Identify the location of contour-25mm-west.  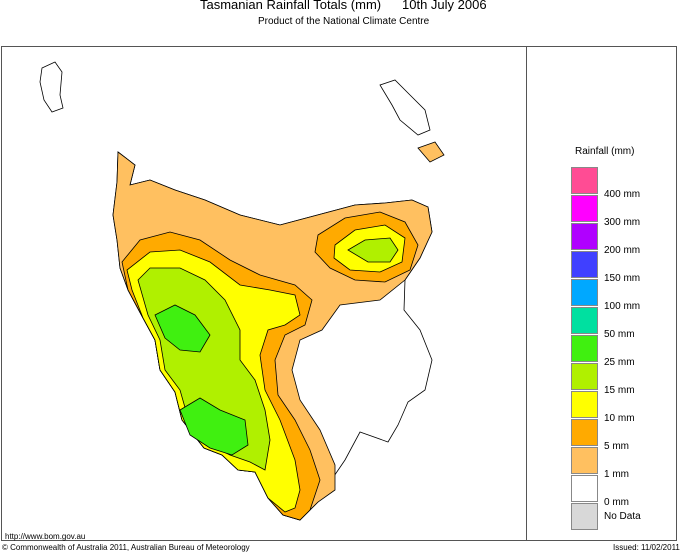
(182, 328).